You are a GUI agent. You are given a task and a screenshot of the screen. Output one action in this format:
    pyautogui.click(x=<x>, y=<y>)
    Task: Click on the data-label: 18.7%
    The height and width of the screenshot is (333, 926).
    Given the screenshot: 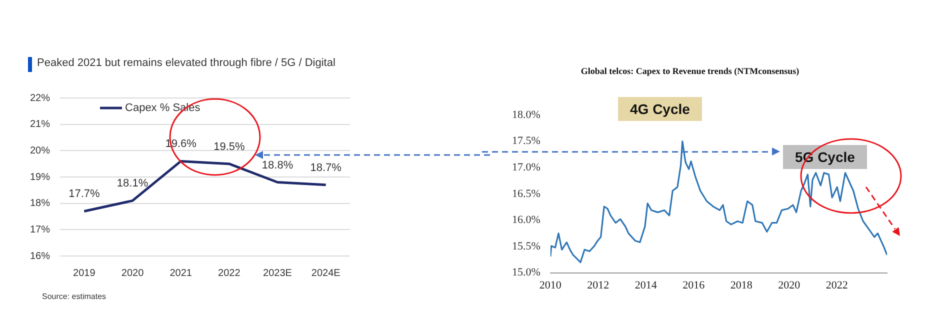 What is the action you would take?
    pyautogui.click(x=326, y=168)
    